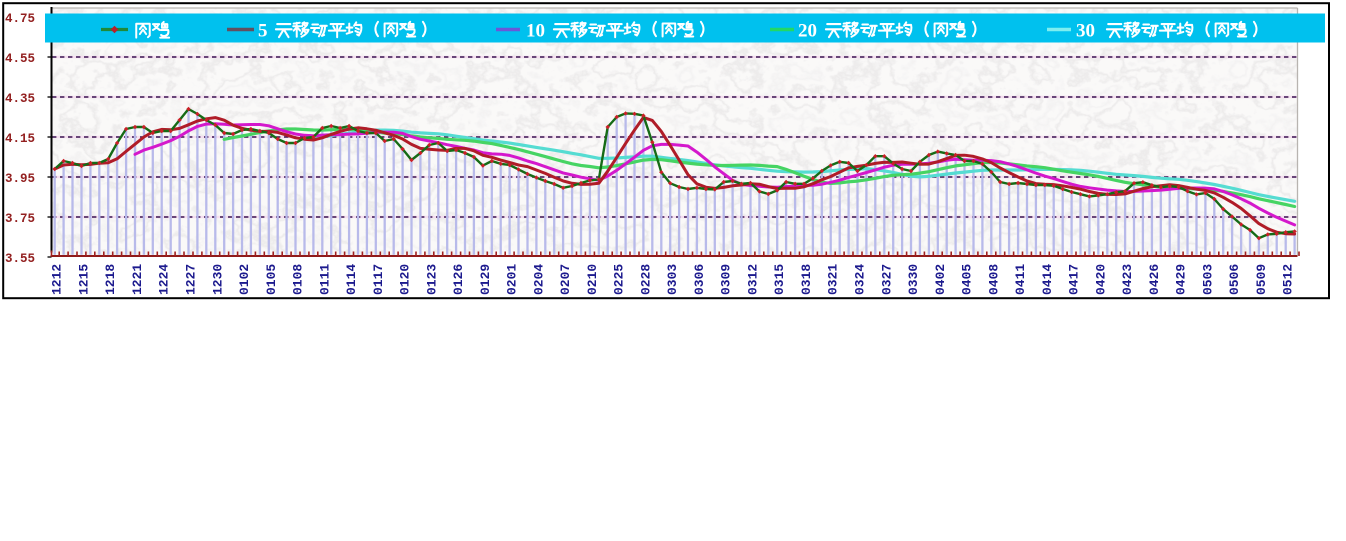 This screenshot has height=541, width=1346. I want to click on svg-text: 1227, so click(191, 279).